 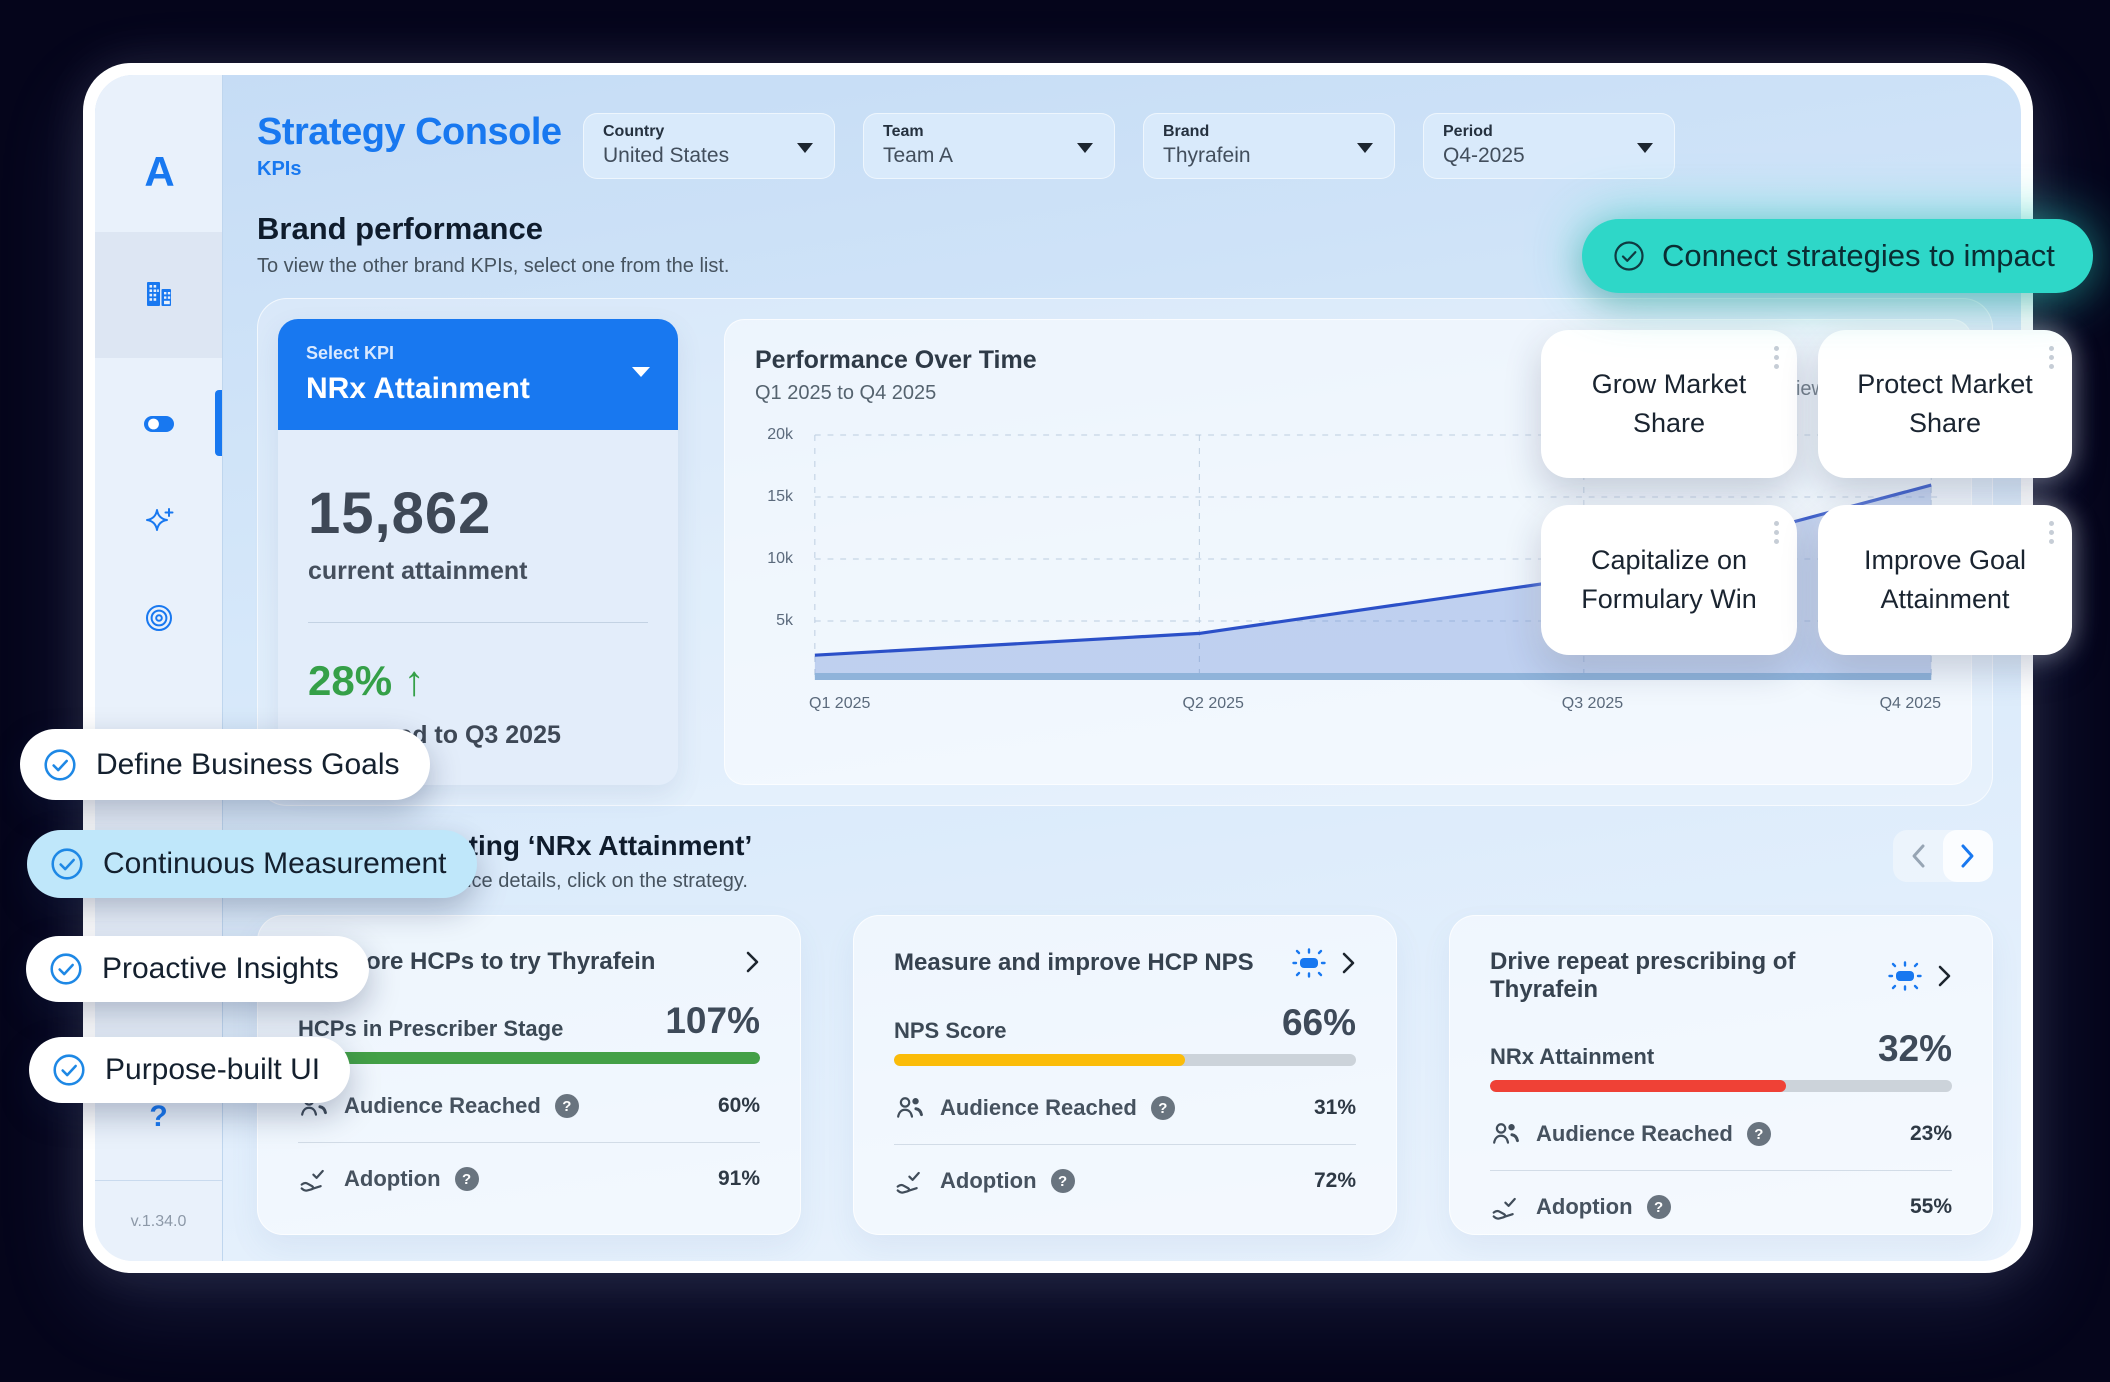 What do you see at coordinates (1572, 1056) in the screenshot?
I see `metric-label: NRx Attainment` at bounding box center [1572, 1056].